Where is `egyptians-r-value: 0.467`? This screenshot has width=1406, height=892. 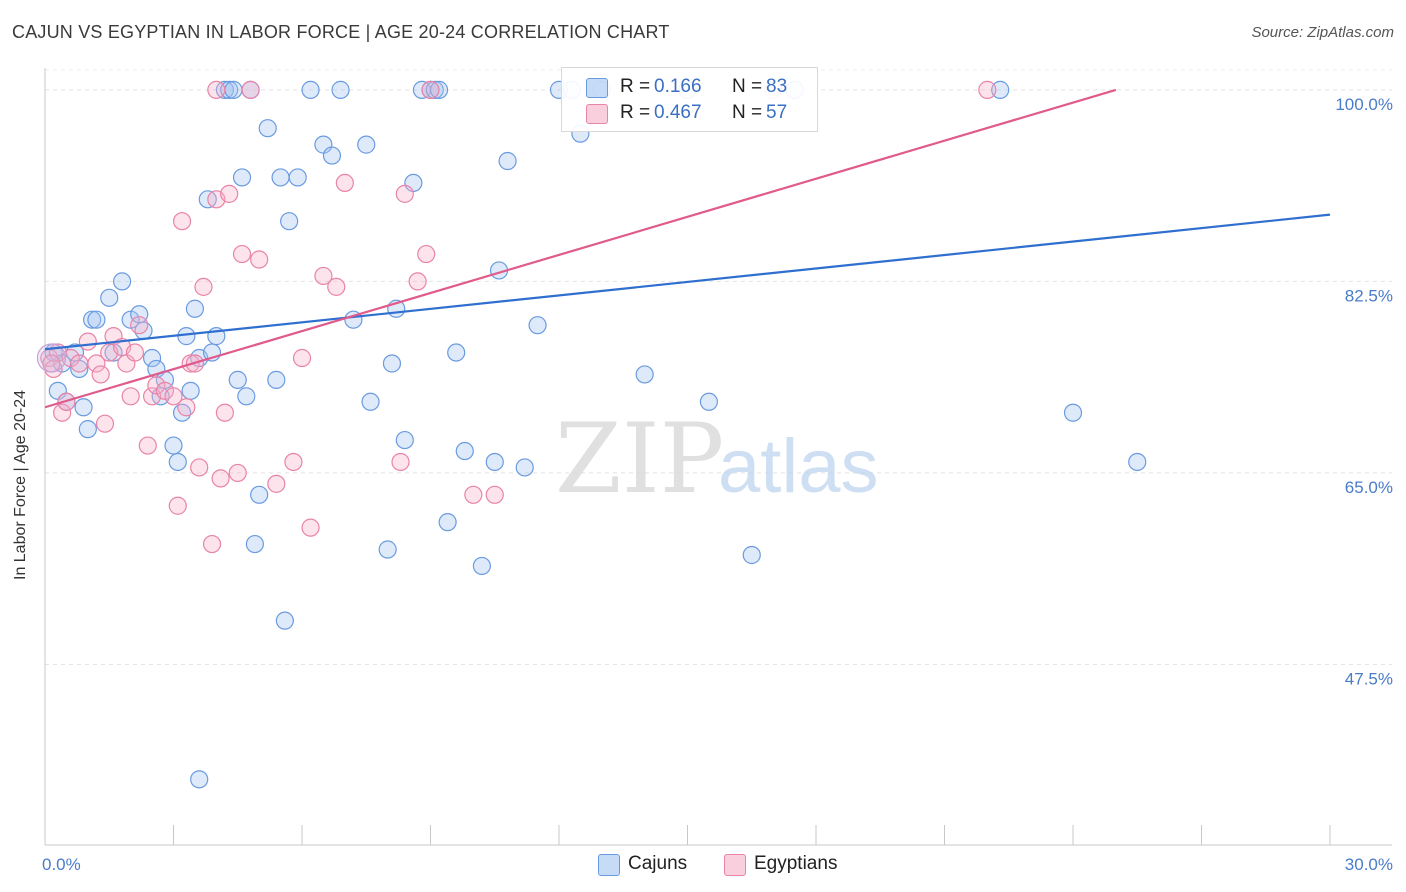
egyptians-r-value: 0.467 is located at coordinates (678, 112).